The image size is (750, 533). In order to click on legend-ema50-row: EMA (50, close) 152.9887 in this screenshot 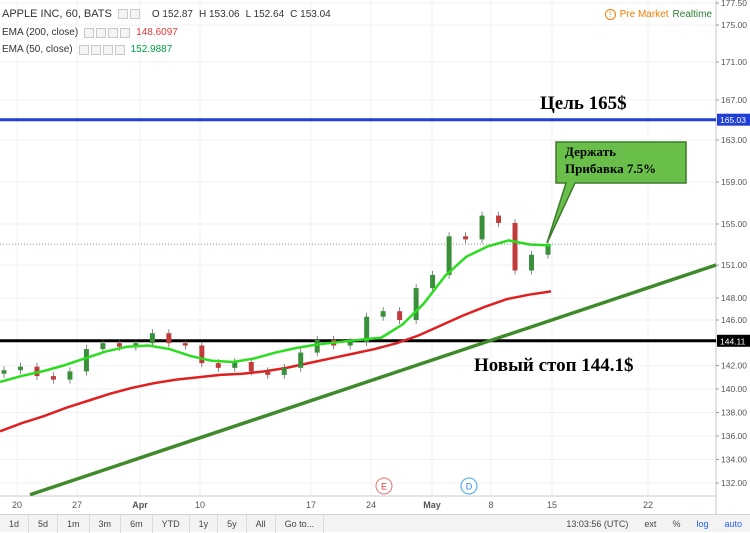, I will do `click(87, 49)`.